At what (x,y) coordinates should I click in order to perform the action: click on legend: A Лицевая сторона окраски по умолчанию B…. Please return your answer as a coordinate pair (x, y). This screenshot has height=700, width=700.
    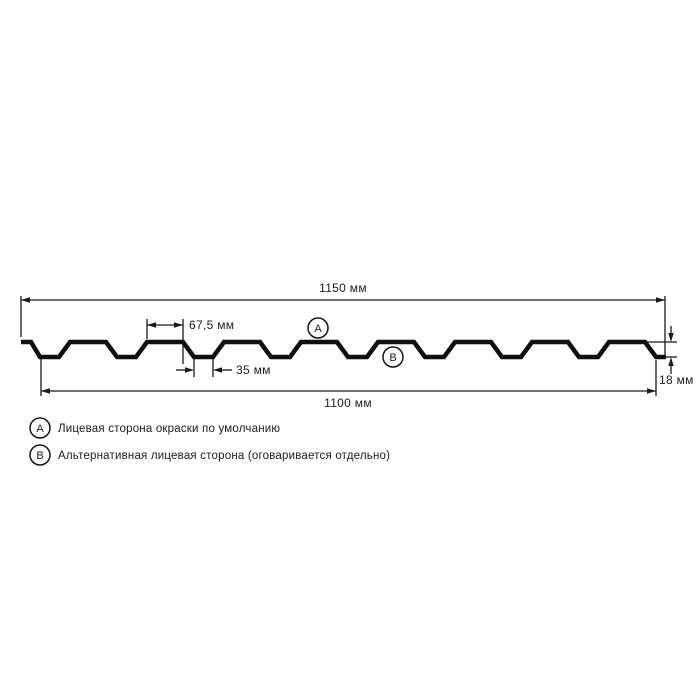
    Looking at the image, I should click on (209, 441).